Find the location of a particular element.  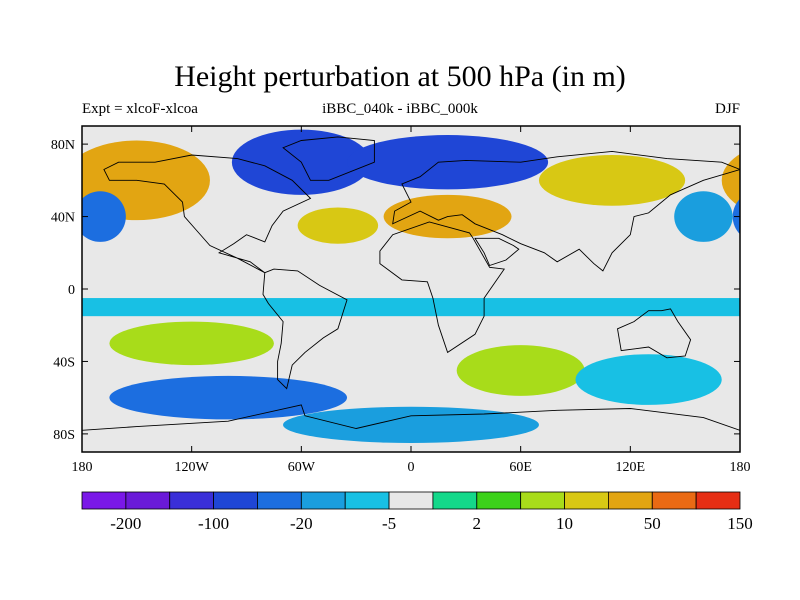

coastline-africa is located at coordinates (442, 287).